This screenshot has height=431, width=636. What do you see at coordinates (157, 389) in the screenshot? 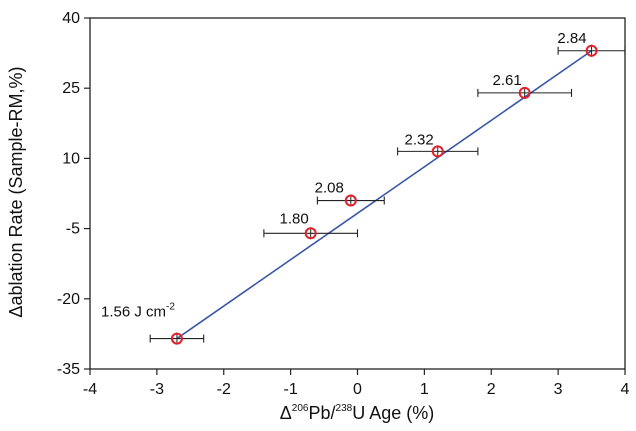
I see `x-tick-label: -3` at bounding box center [157, 389].